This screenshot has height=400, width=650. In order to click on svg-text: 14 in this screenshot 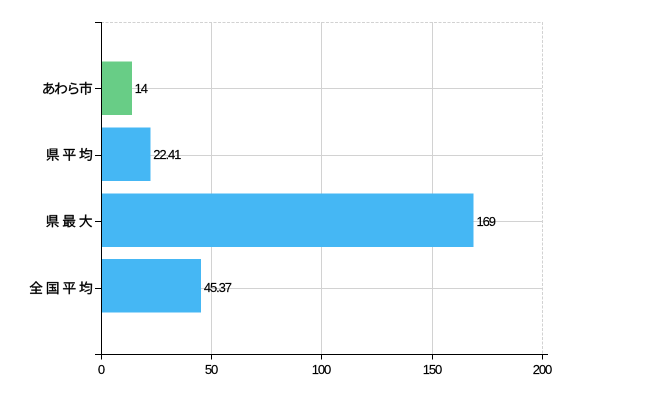, I will do `click(141, 88)`.